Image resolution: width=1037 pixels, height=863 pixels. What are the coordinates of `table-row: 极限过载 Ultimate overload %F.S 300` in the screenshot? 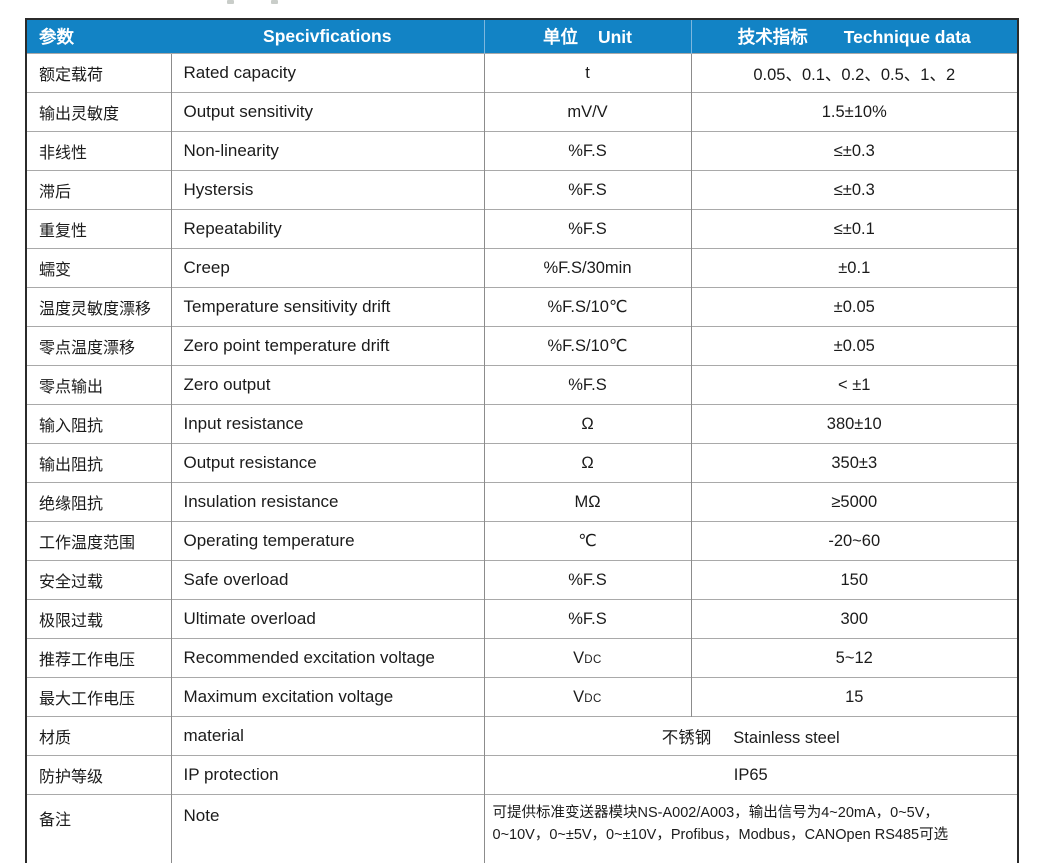 It's located at (522, 619).